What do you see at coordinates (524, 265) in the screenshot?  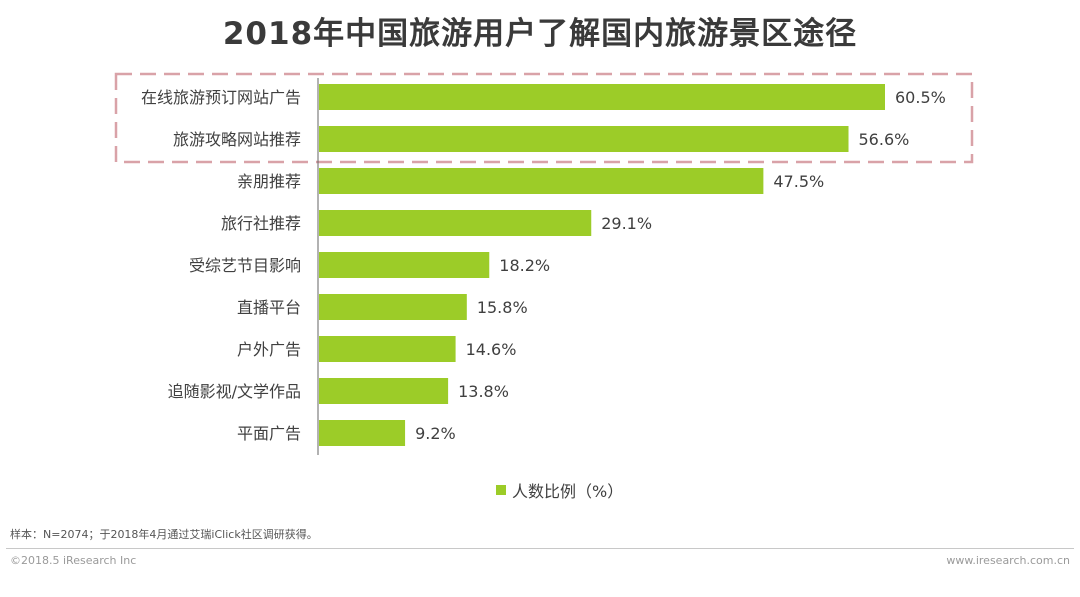 I see `value-label: 18.2%` at bounding box center [524, 265].